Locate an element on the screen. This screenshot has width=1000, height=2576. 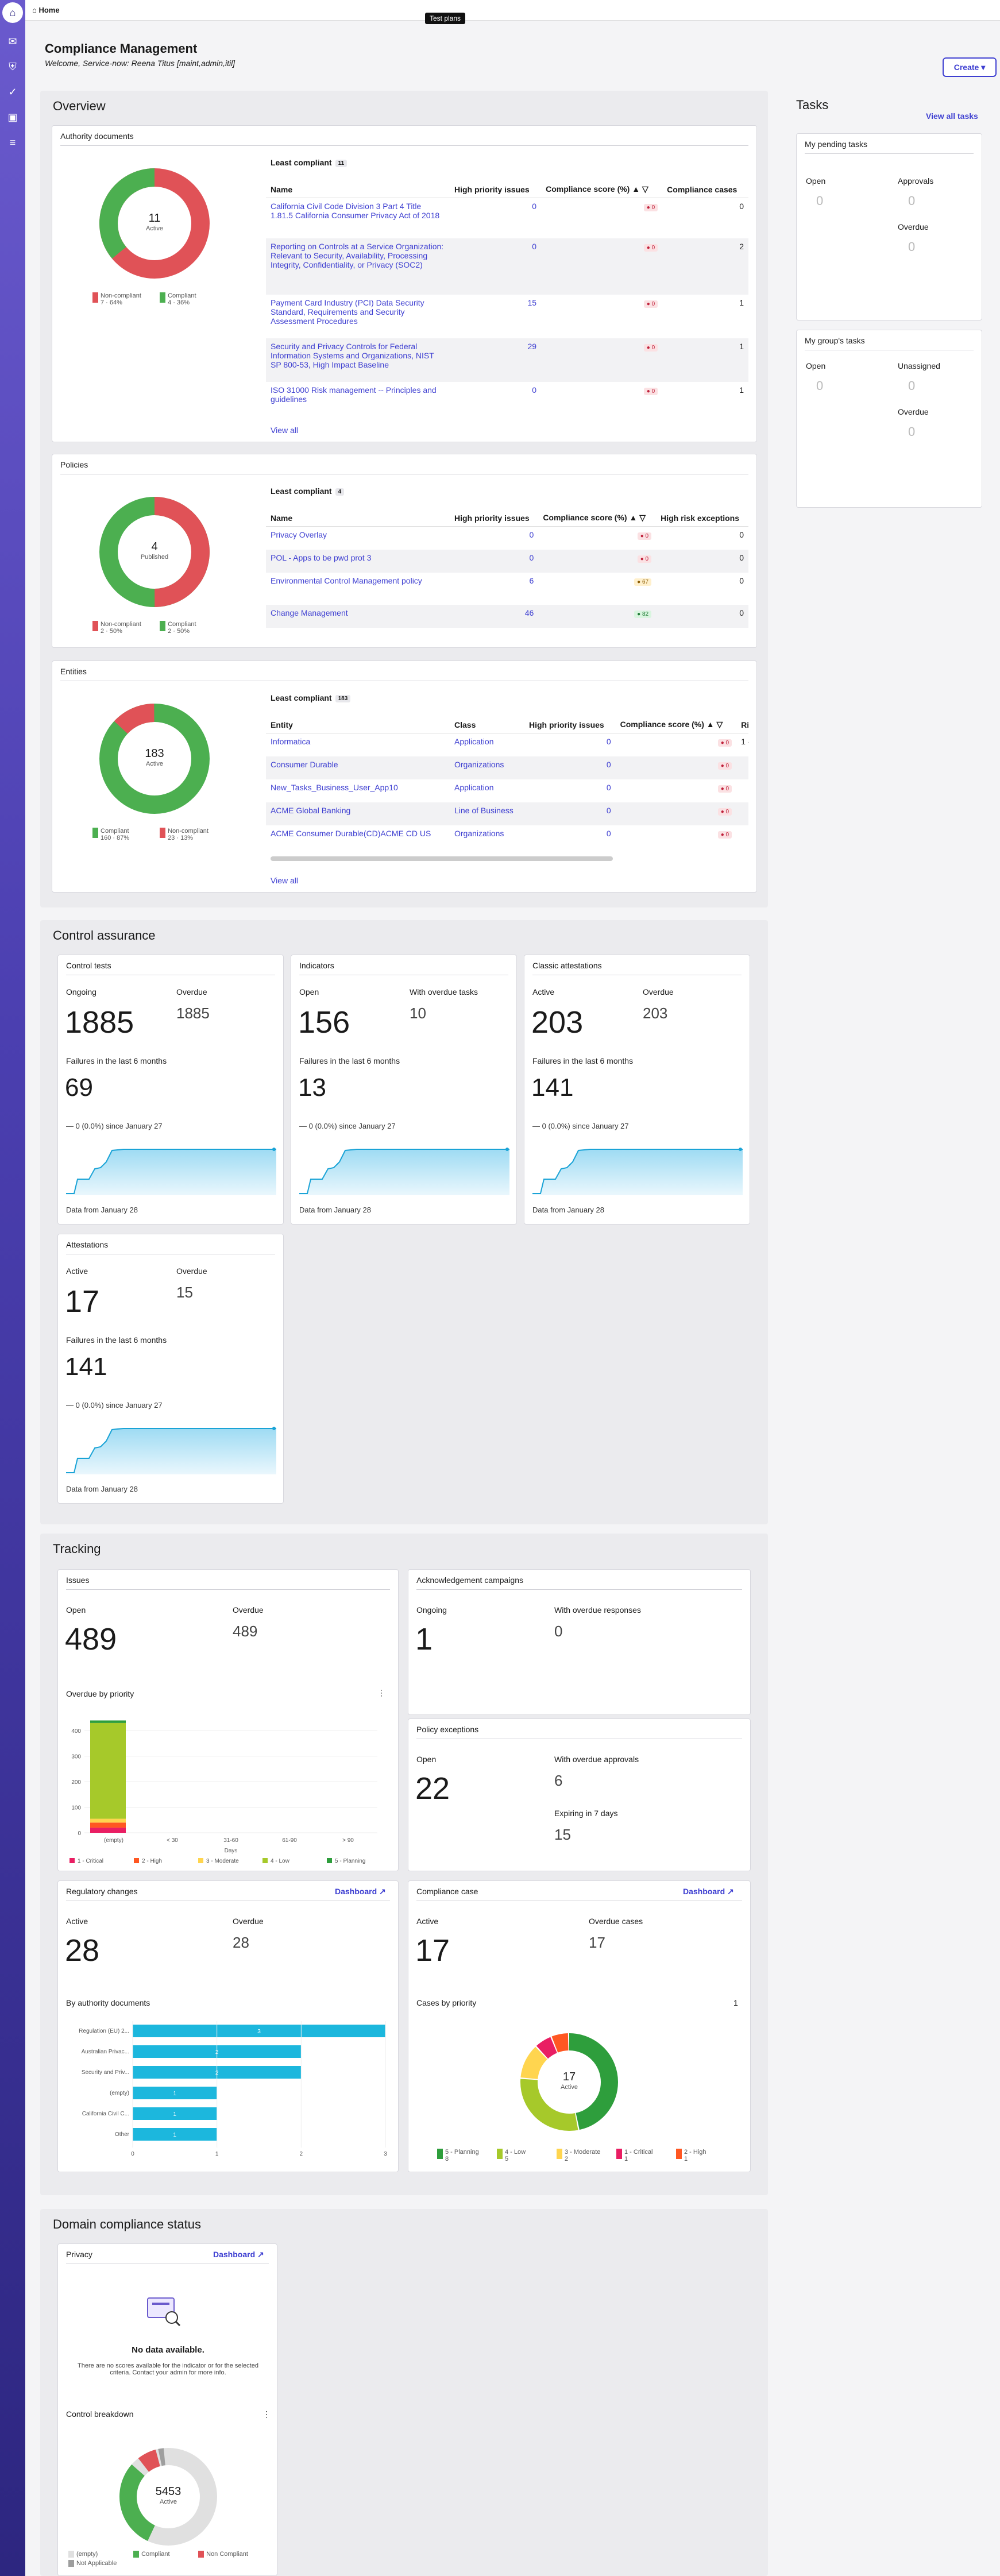
primary-value: 203 is located at coordinates (557, 1022).